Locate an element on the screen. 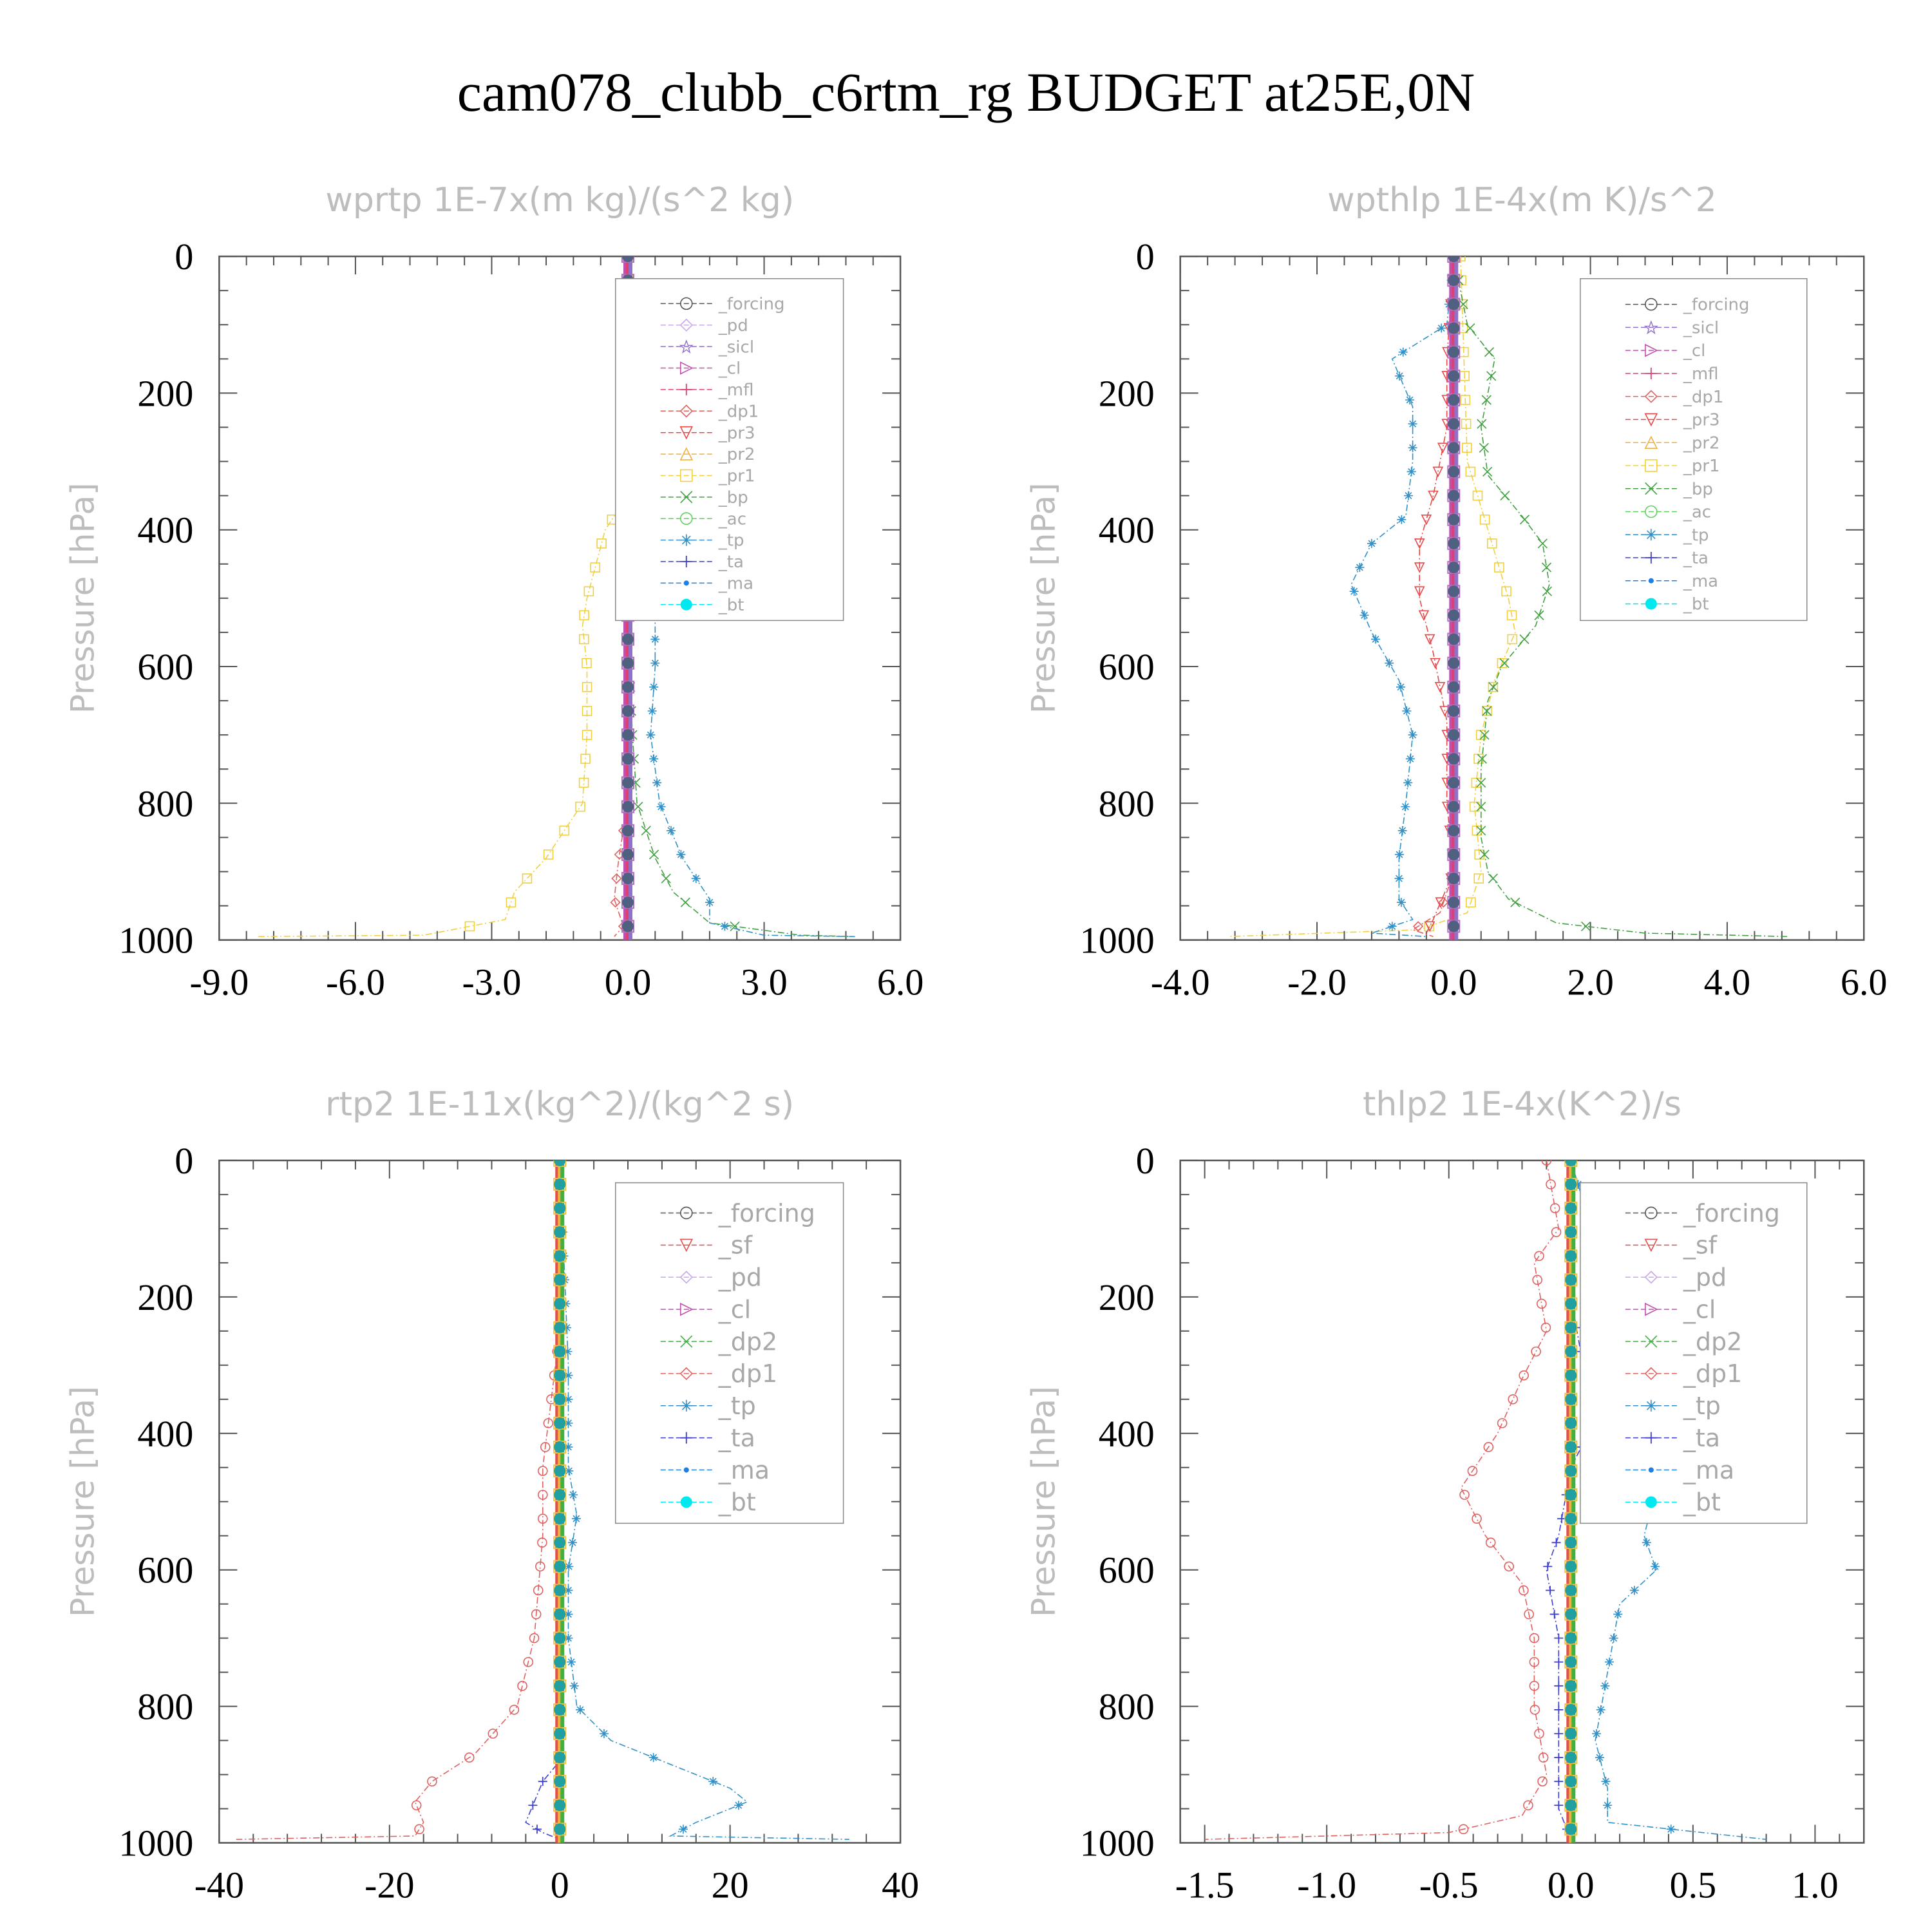 Image resolution: width=1932 pixels, height=1932 pixels. legend-label: _ma is located at coordinates (744, 1470).